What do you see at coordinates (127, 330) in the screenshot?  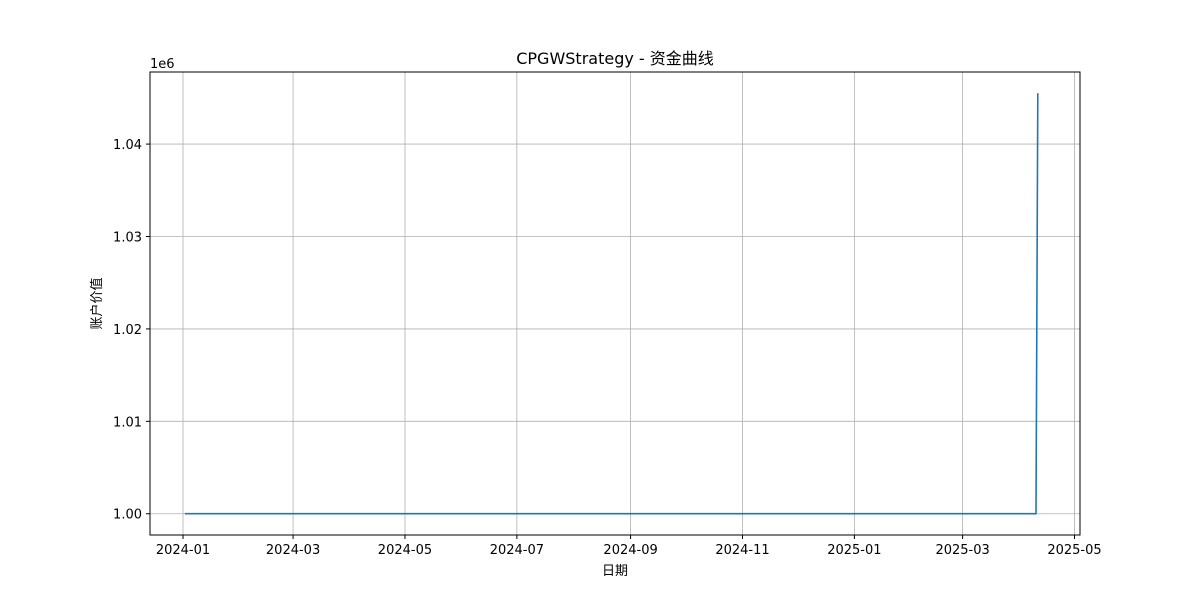 I see `y-tick-label: 1.02` at bounding box center [127, 330].